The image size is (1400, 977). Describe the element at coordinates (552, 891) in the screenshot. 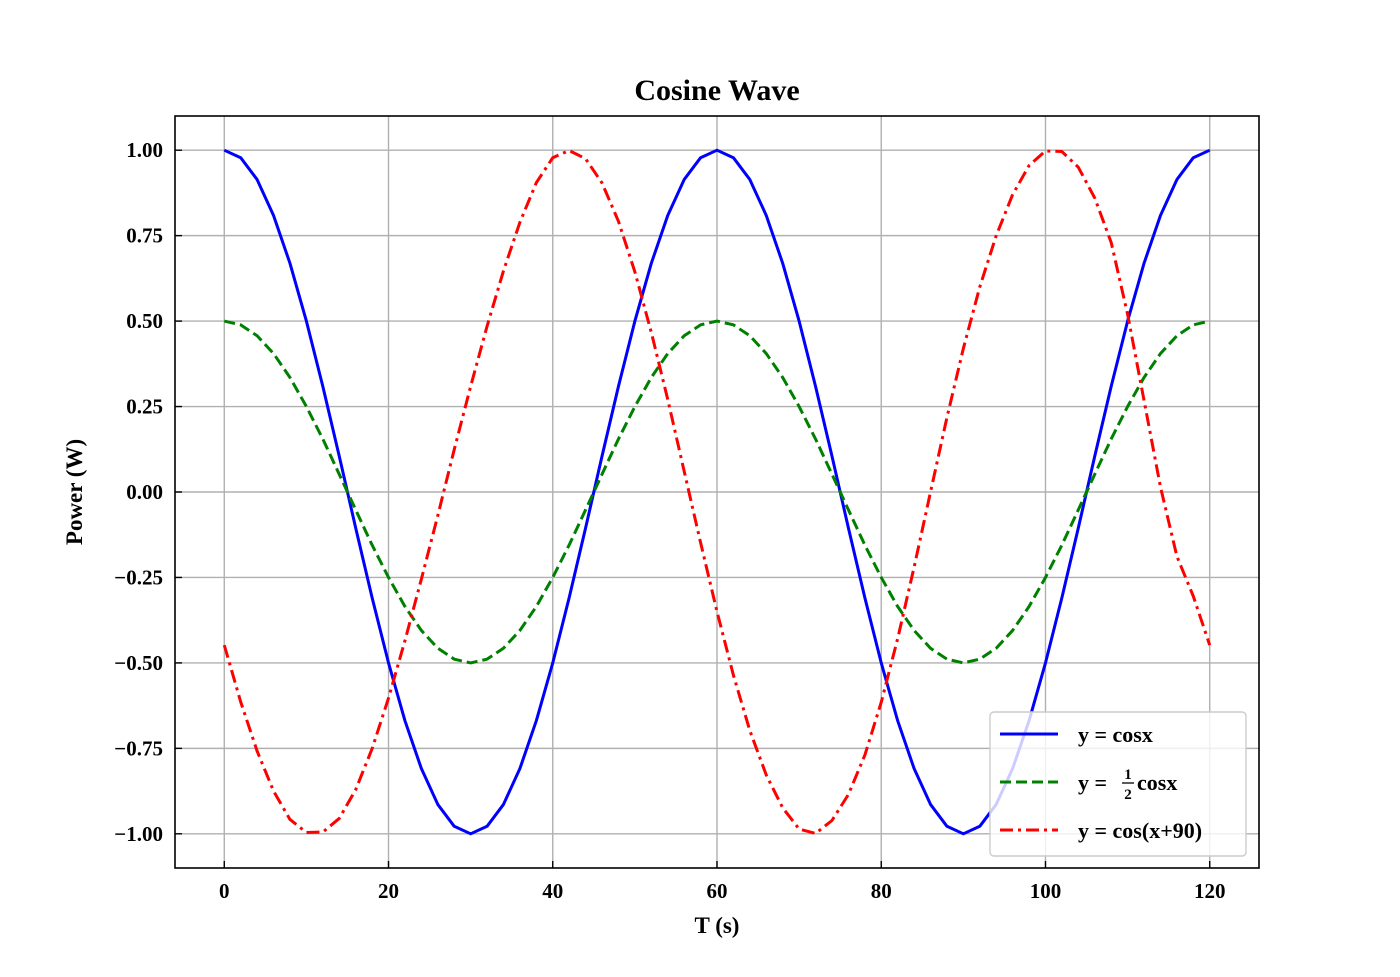

I see `x-tick-label: 40` at that location.